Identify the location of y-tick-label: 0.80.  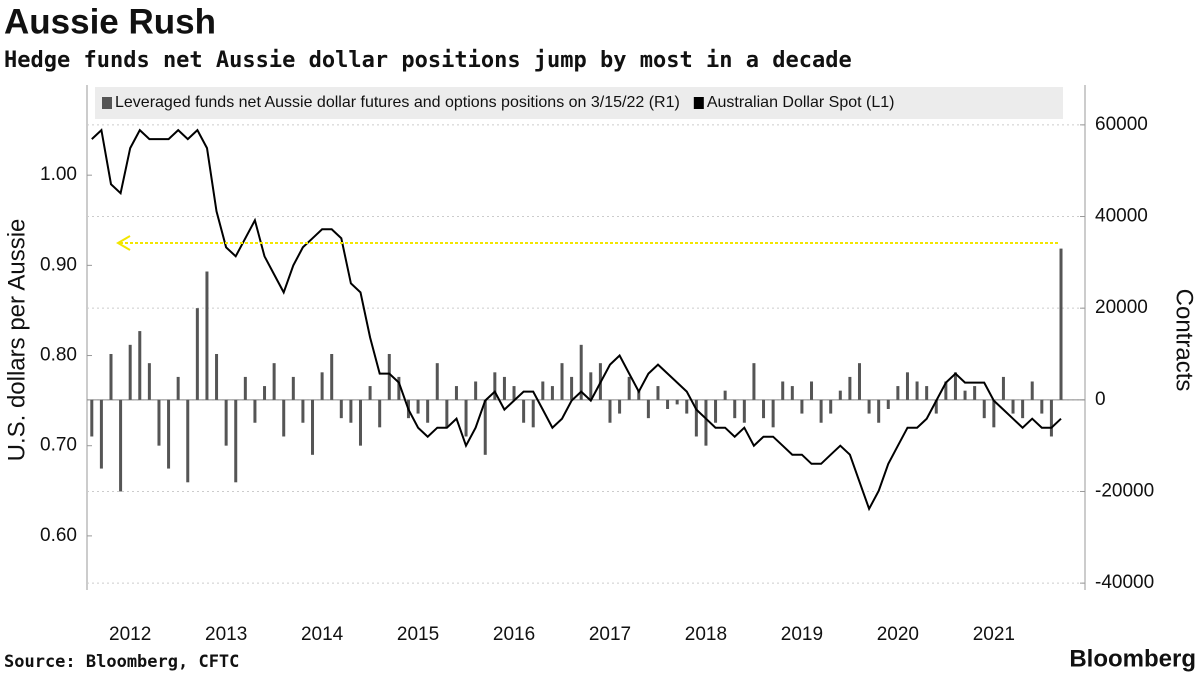
(58, 355).